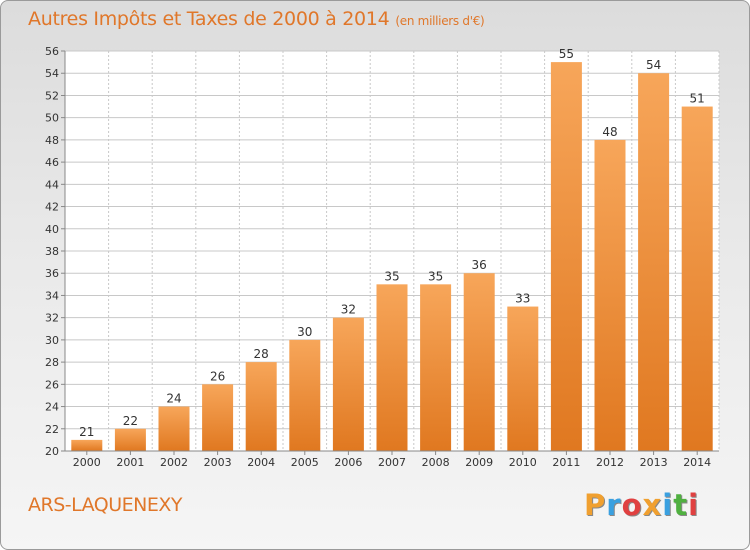 This screenshot has width=750, height=550. I want to click on x-tick-label: 2012, so click(610, 462).